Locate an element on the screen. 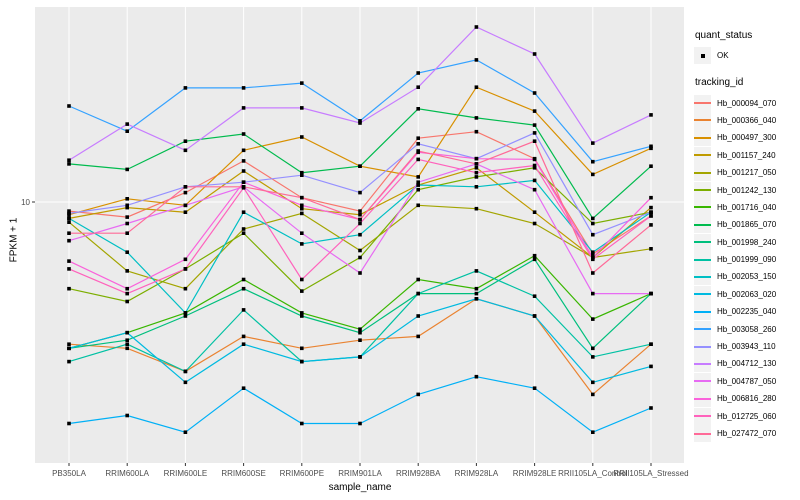  legend-key-point-icon is located at coordinates (702, 56).